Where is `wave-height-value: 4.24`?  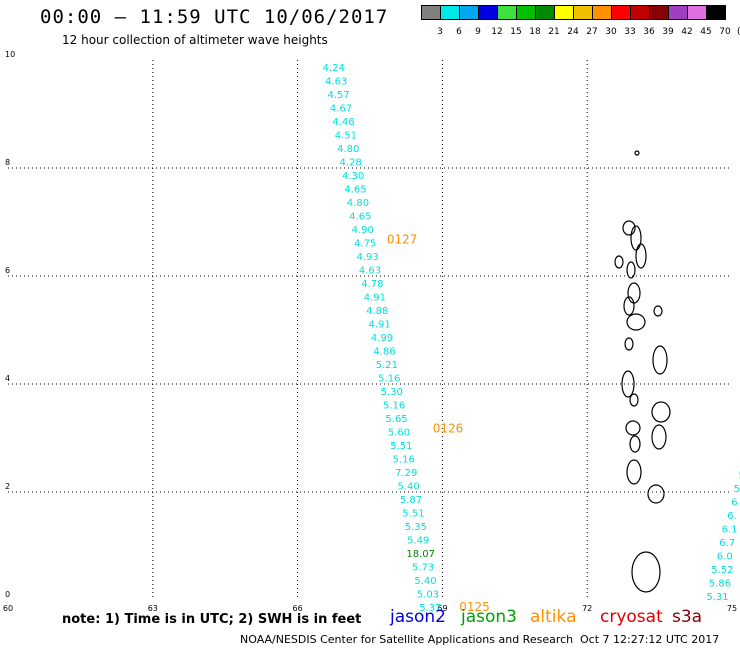
wave-height-value: 4.24 is located at coordinates (334, 68).